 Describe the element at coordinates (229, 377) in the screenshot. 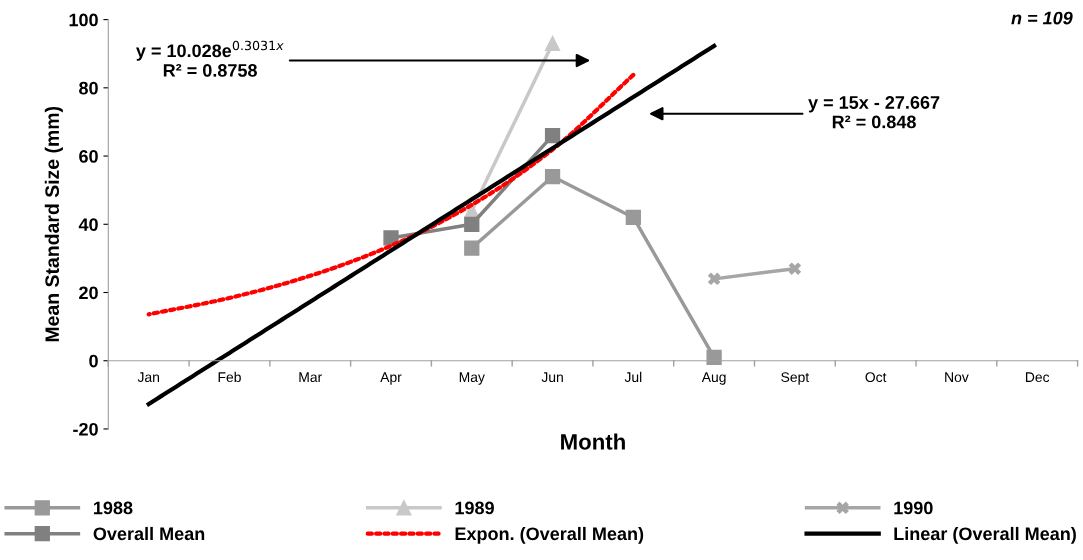

I see `x-tick-label: Feb` at that location.